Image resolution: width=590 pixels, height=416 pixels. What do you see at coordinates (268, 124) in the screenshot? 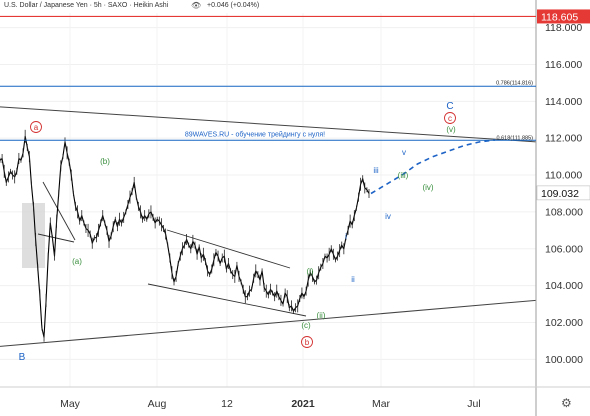
I see `upper-triangle-line` at bounding box center [268, 124].